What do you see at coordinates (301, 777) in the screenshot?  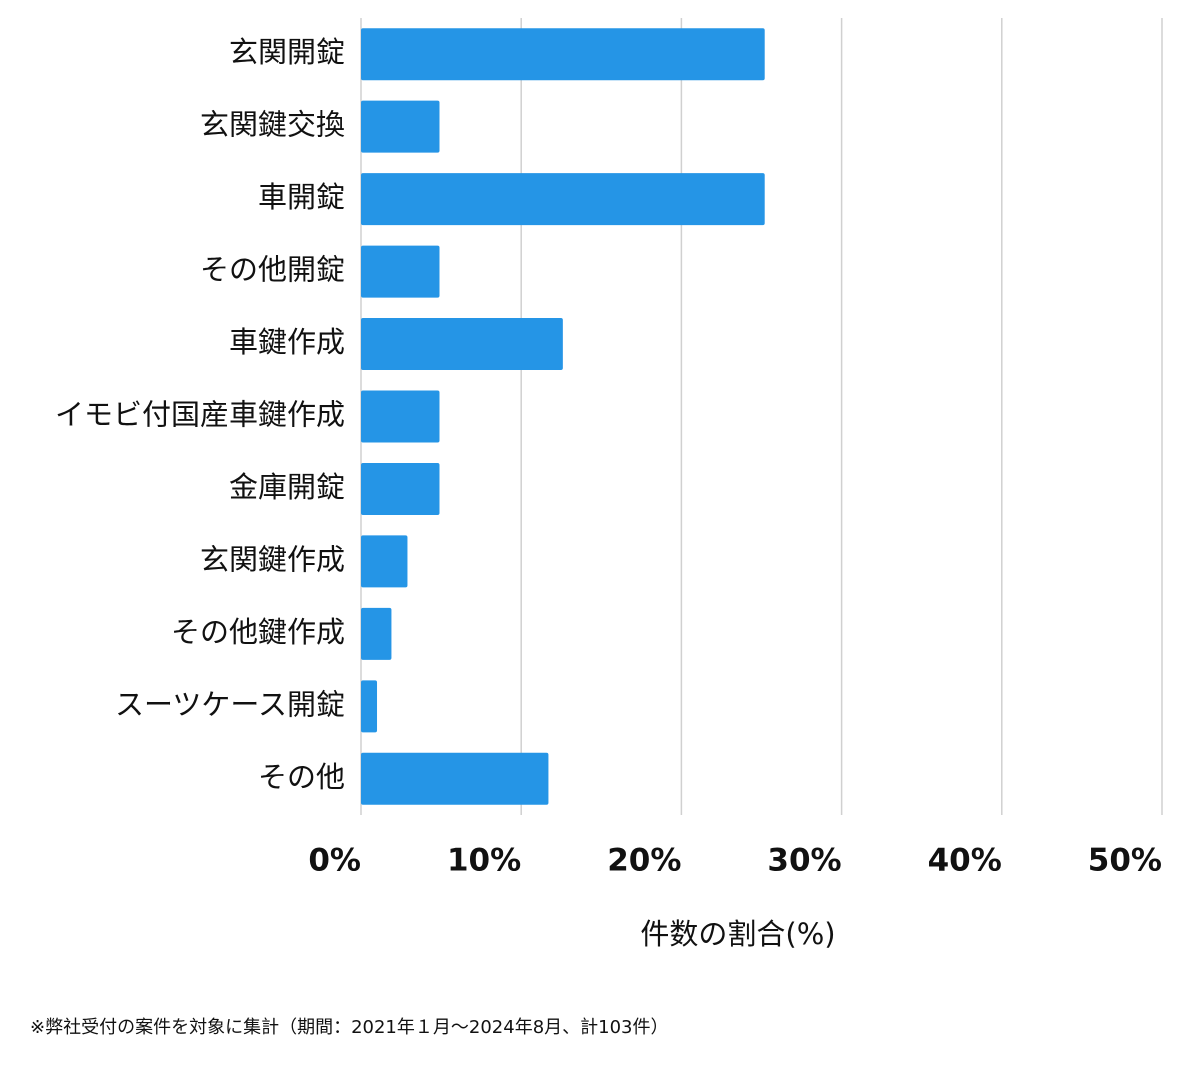 I see `y-tick-label: その他` at bounding box center [301, 777].